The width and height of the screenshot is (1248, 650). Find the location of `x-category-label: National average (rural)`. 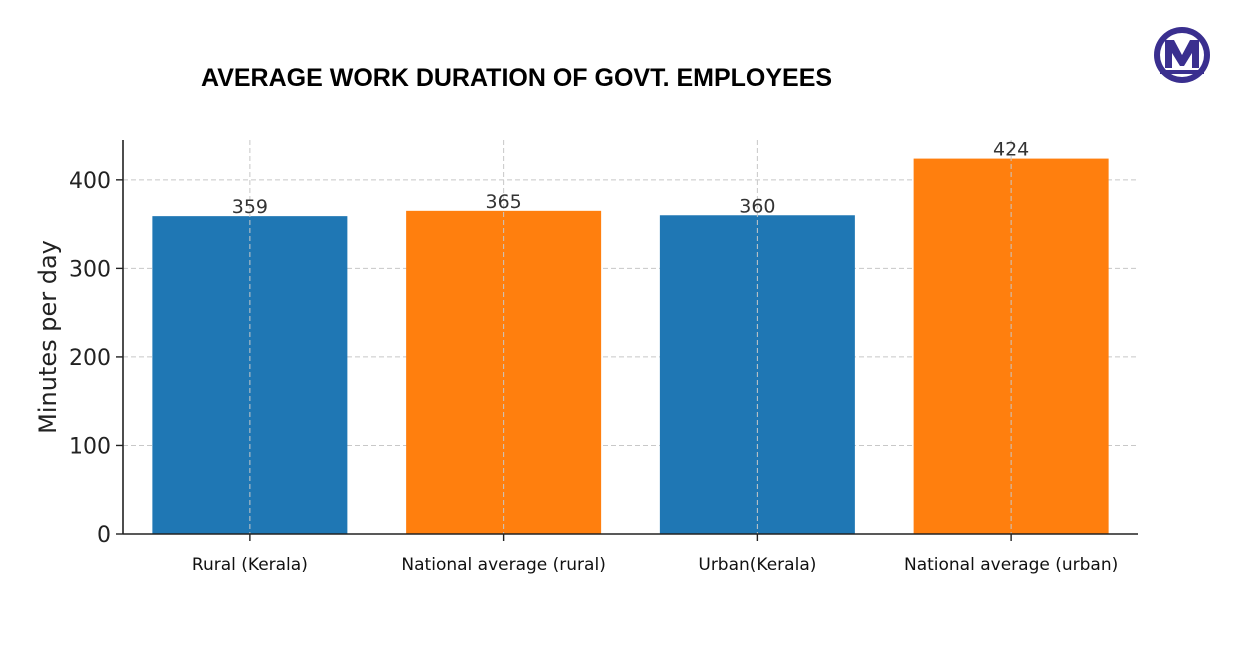

x-category-label: National average (rural) is located at coordinates (503, 565).